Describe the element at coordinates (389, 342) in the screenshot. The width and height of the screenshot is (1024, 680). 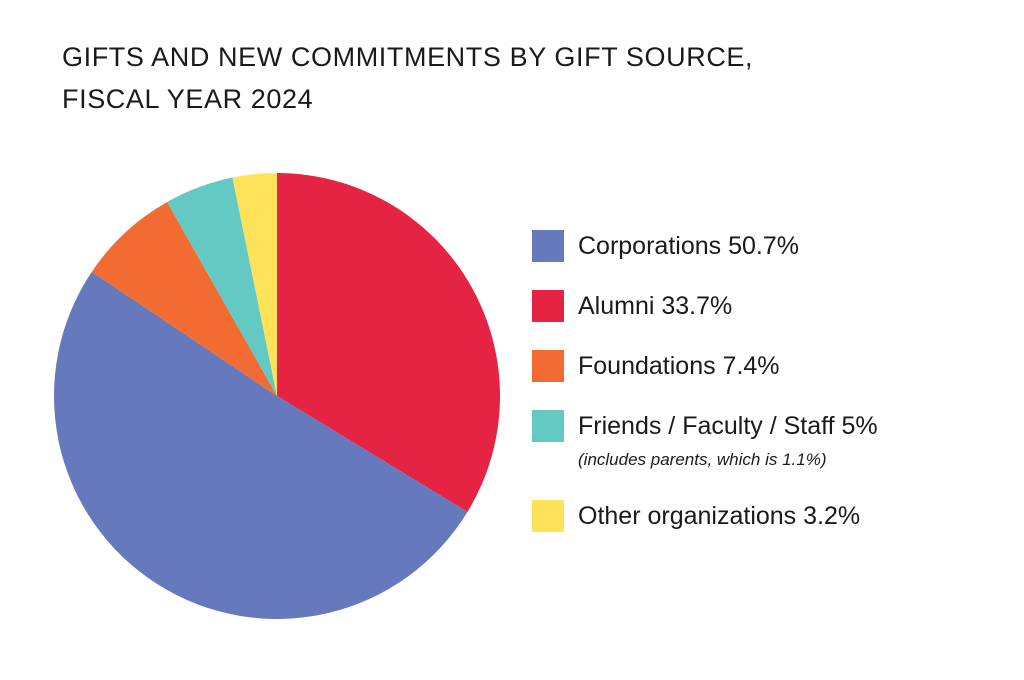
I see `pie-slice-alumni` at that location.